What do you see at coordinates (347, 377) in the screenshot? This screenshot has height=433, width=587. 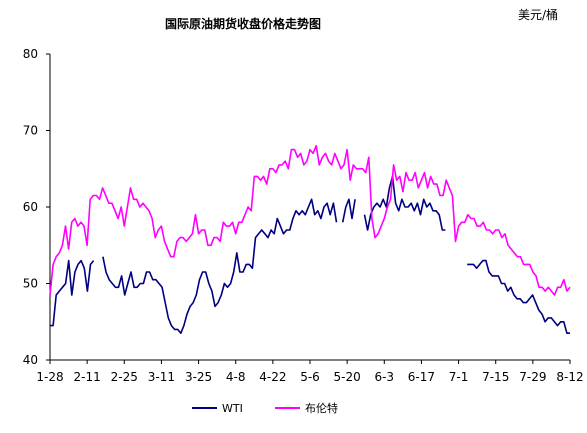 I see `x-tick-label: 5-20` at bounding box center [347, 377].